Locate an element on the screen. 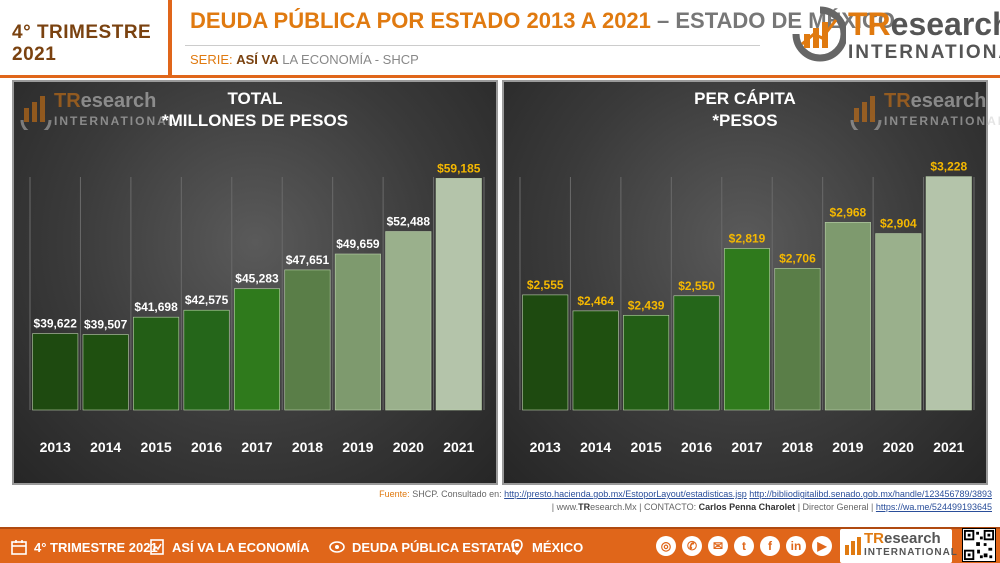 The image size is (1000, 563). footer-debt-label: DEUDA PÚBLICA ESTATAL is located at coordinates (436, 547).